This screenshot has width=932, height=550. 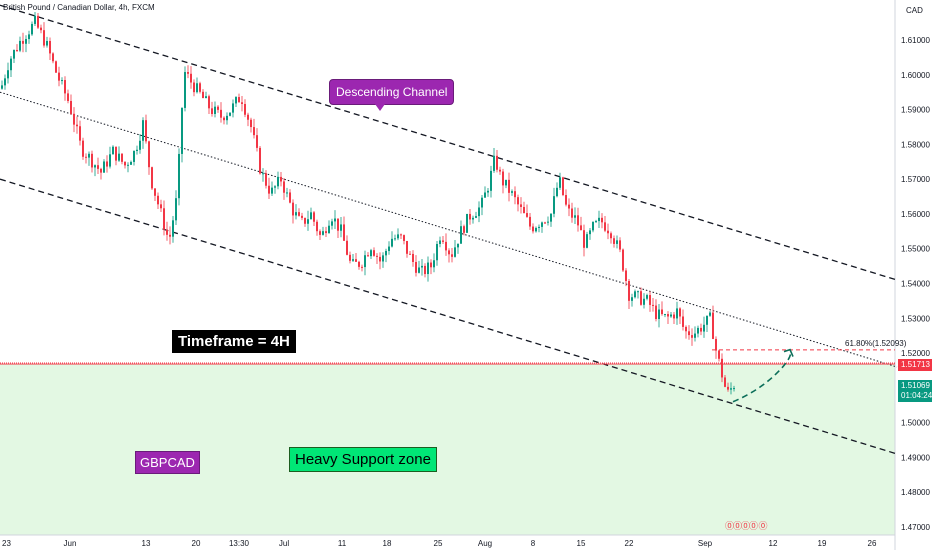 I want to click on y-tick-label: 1.54000, so click(x=915, y=284).